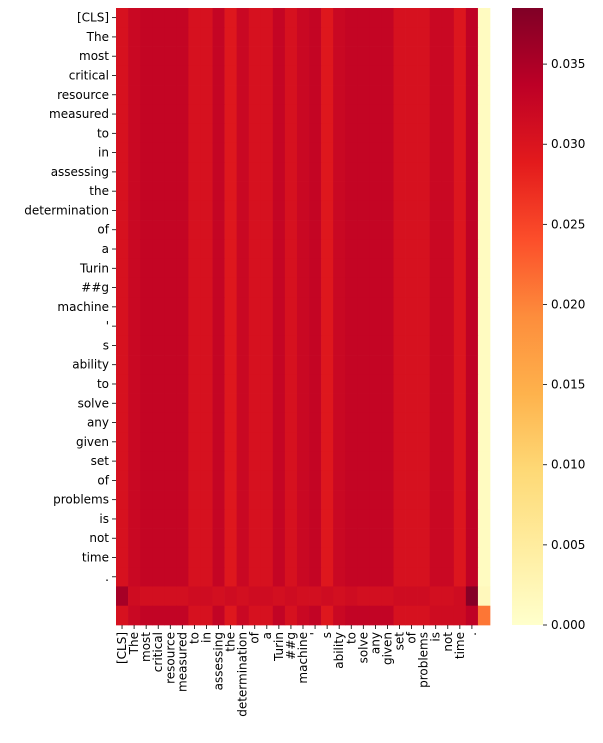 Image resolution: width=603 pixels, height=743 pixels. I want to click on x-tick-label: ', so click(315, 633).